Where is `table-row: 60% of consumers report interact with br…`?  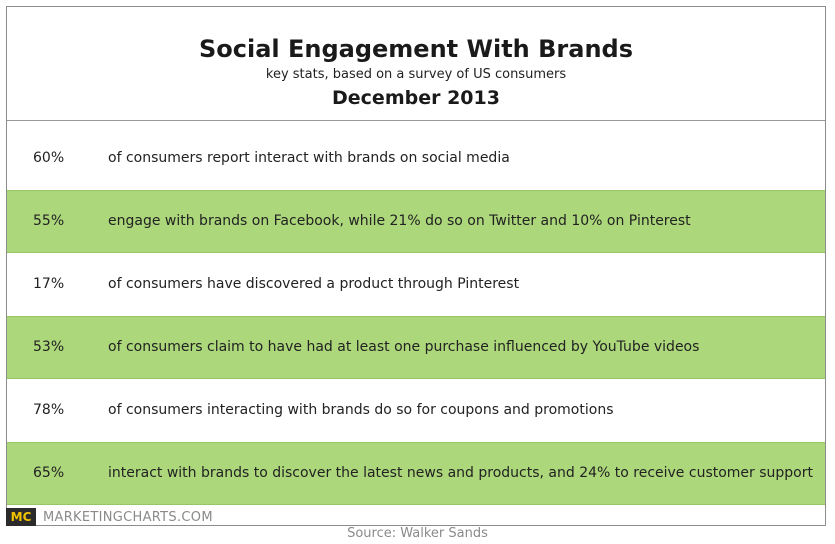 table-row: 60% of consumers report interact with br… is located at coordinates (416, 158).